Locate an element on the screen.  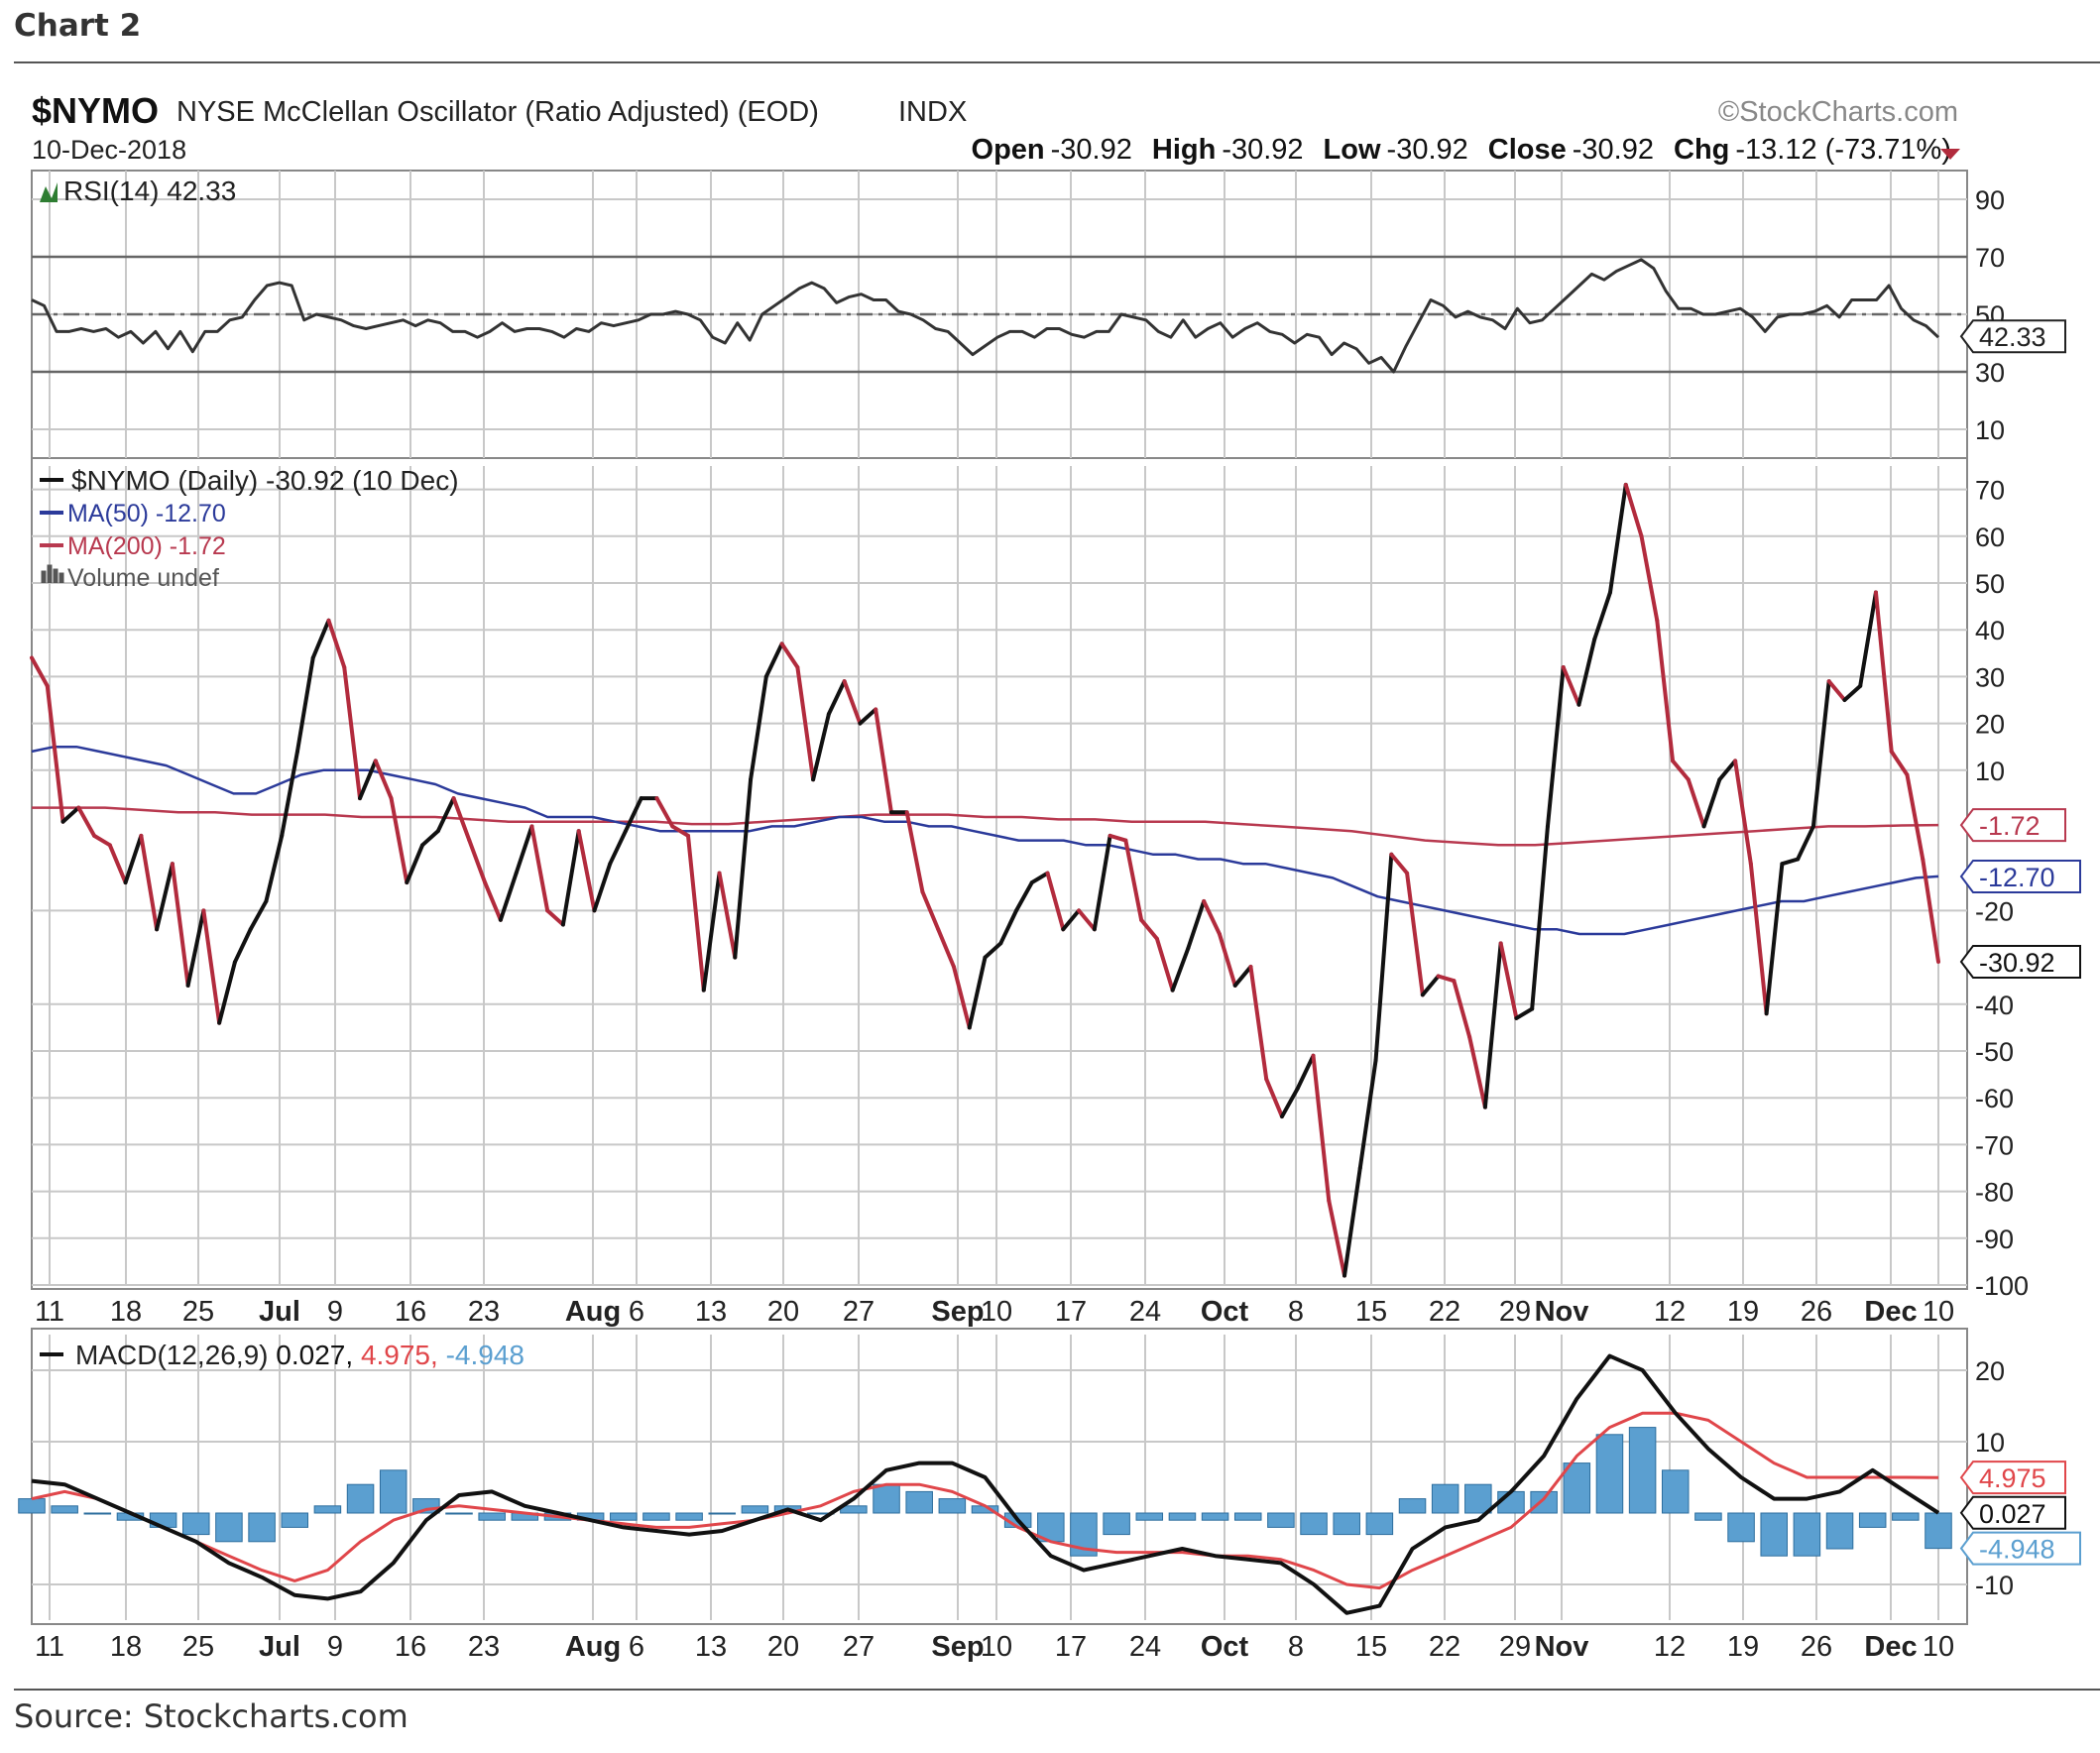
x-tick-label: 25 is located at coordinates (198, 1312).